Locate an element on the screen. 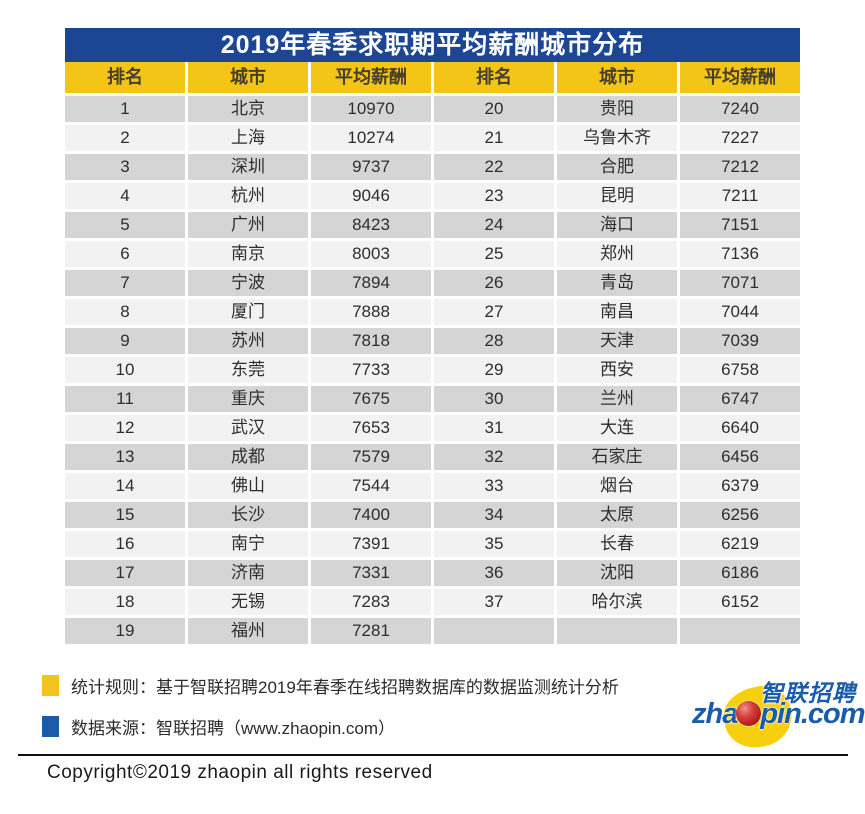 This screenshot has height=814, width=865. table-row: 9 苏州 7818 28 天津 7039 is located at coordinates (432, 341).